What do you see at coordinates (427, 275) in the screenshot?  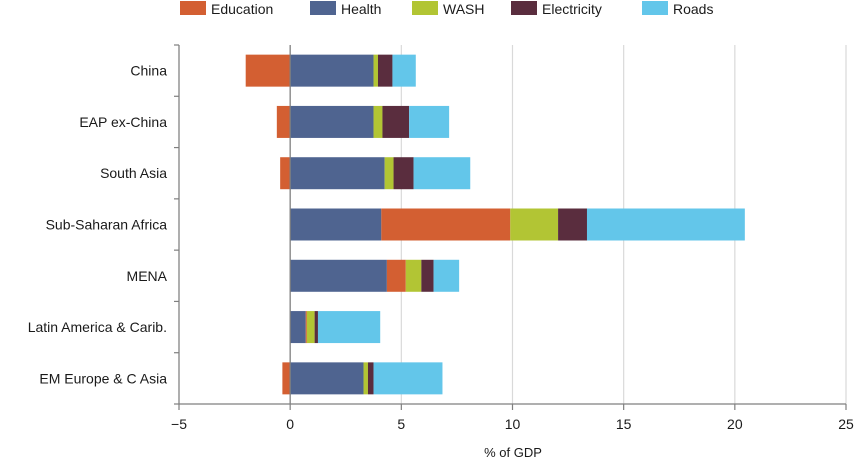 I see `bar-mena-electricity` at bounding box center [427, 275].